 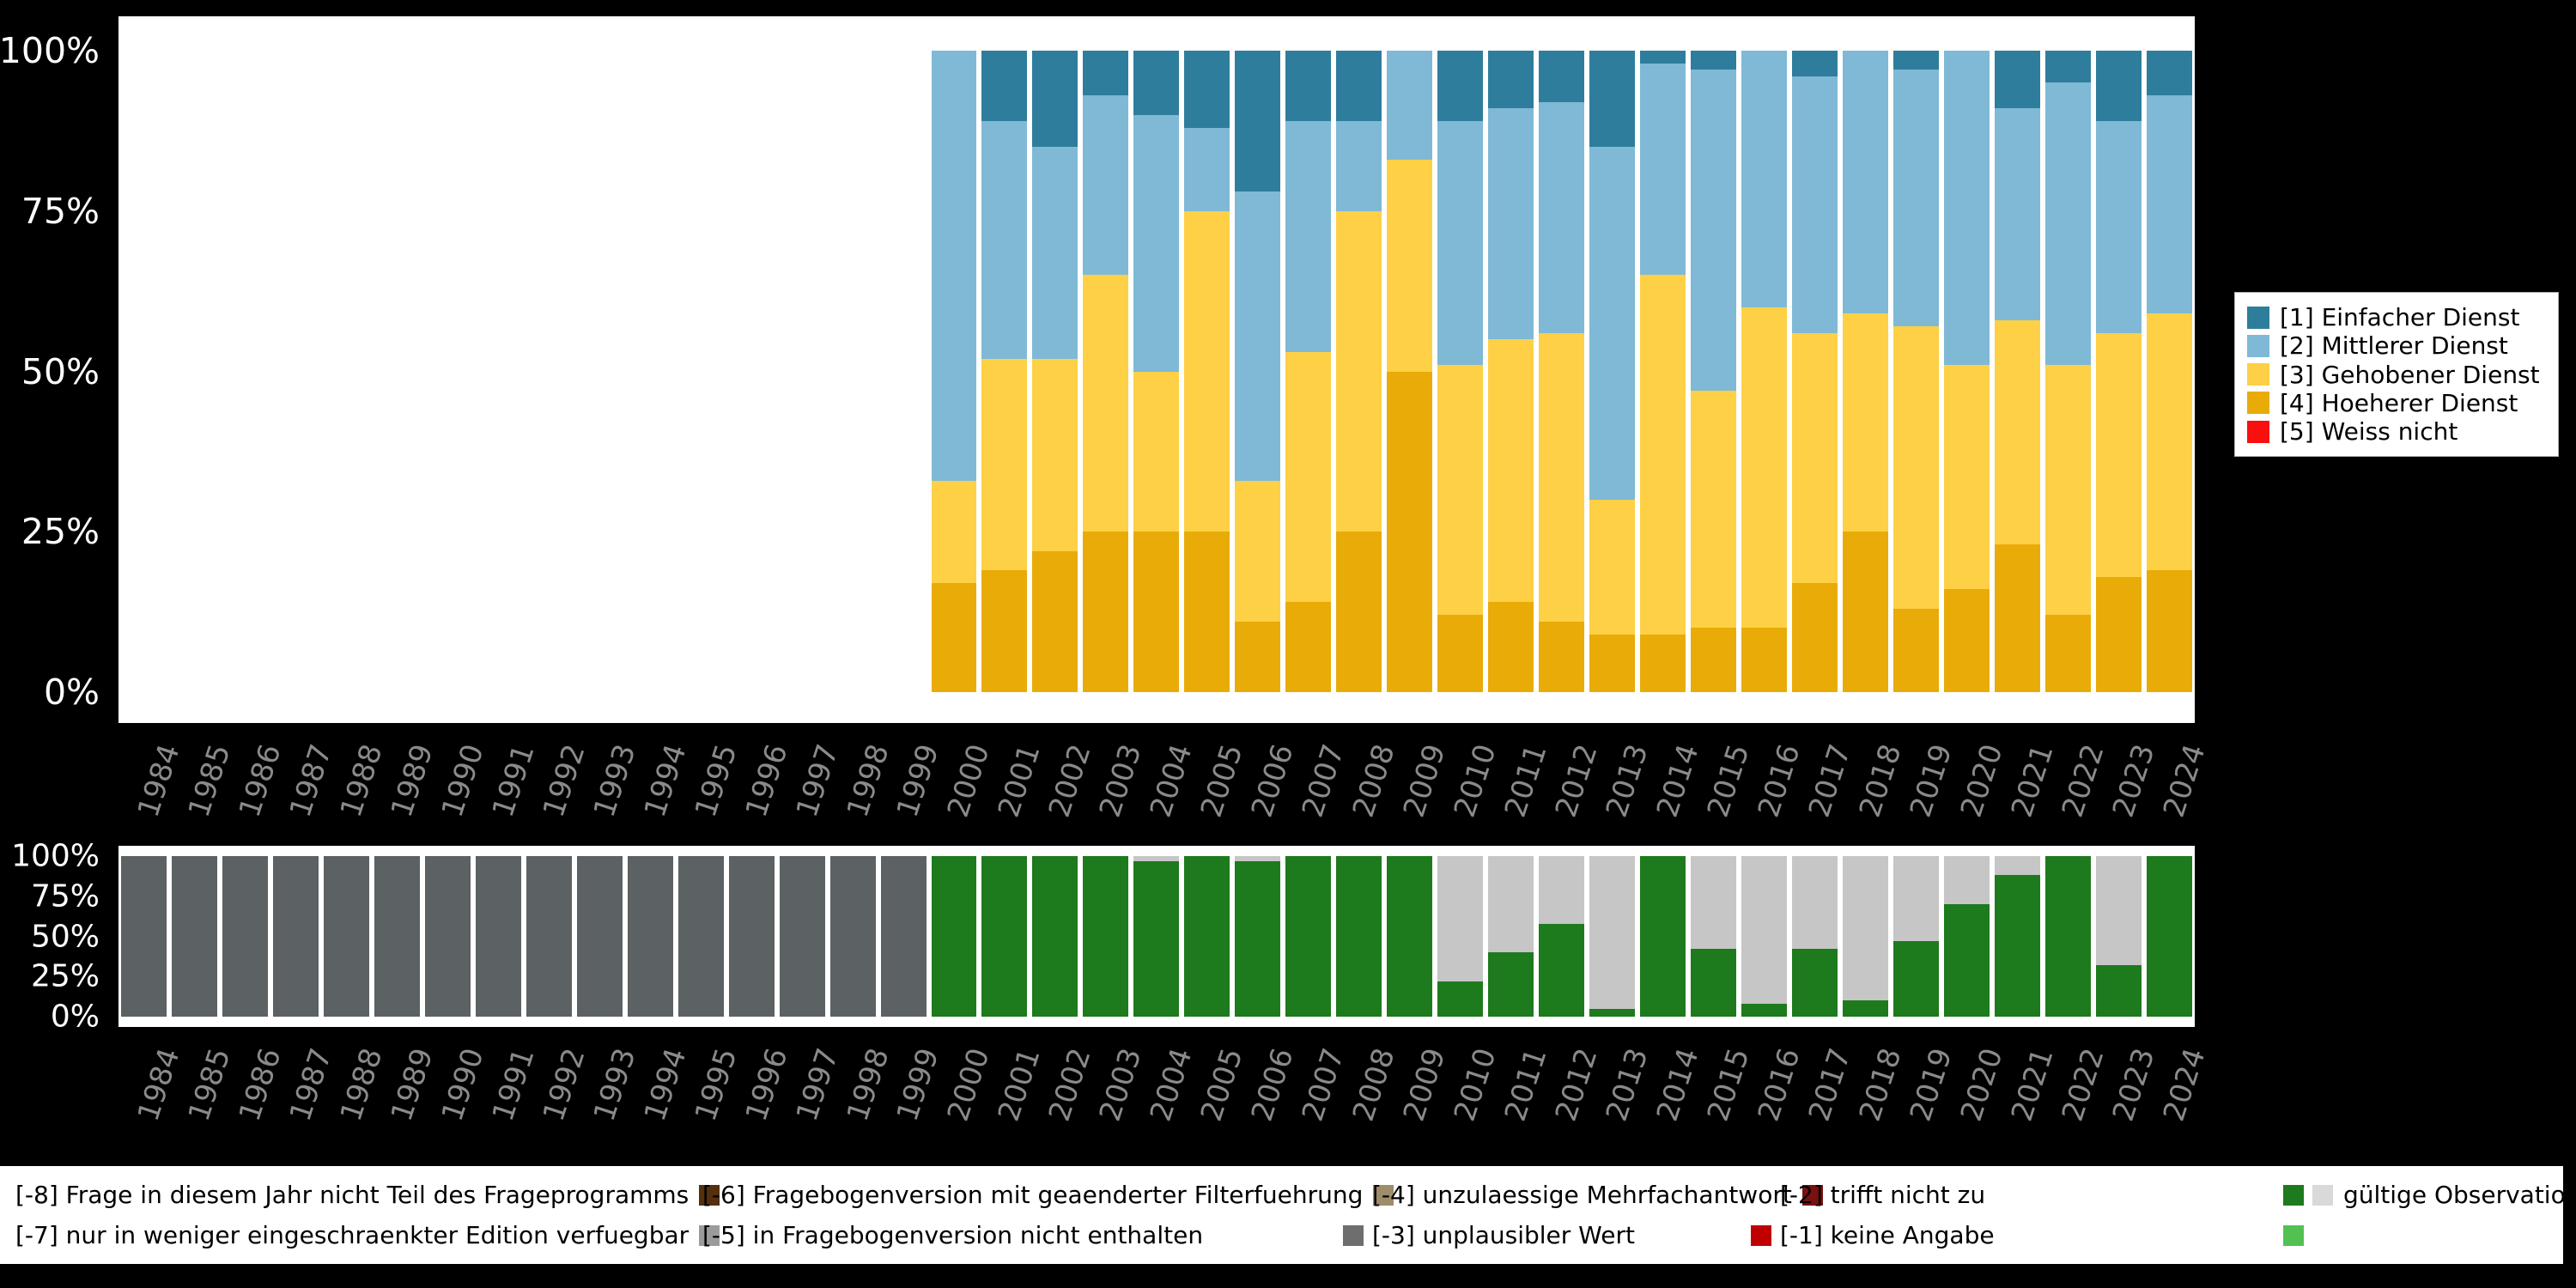 I want to click on bar-slot-1986, so click(x=245, y=936).